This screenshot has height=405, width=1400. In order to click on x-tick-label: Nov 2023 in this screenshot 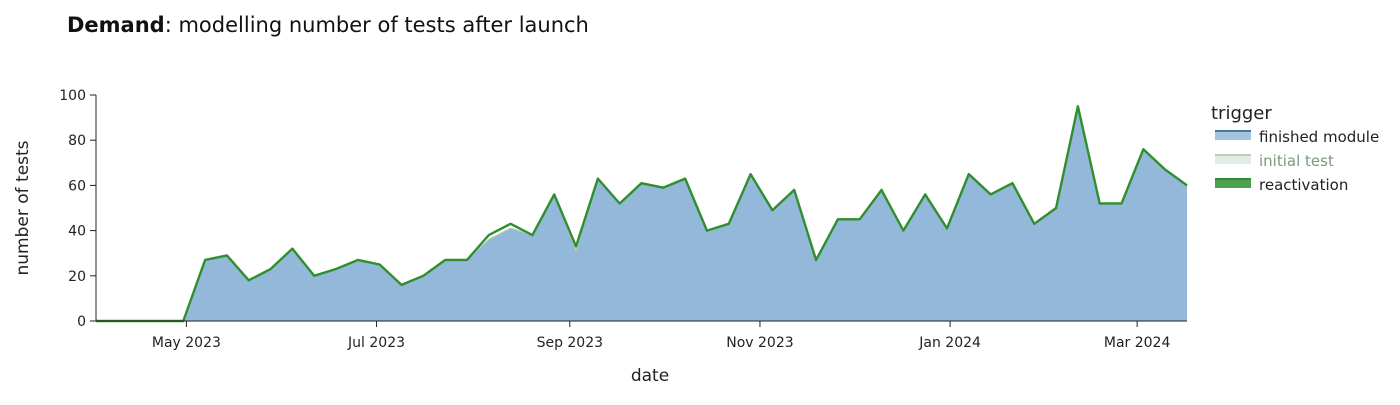, I will do `click(759, 343)`.